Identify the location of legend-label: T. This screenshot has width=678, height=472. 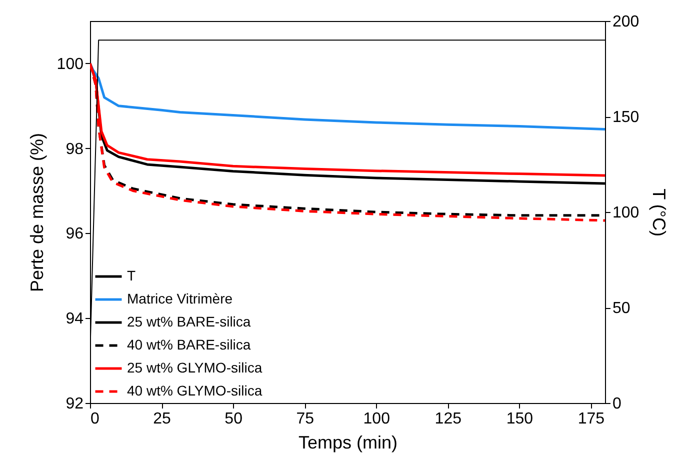
(131, 276).